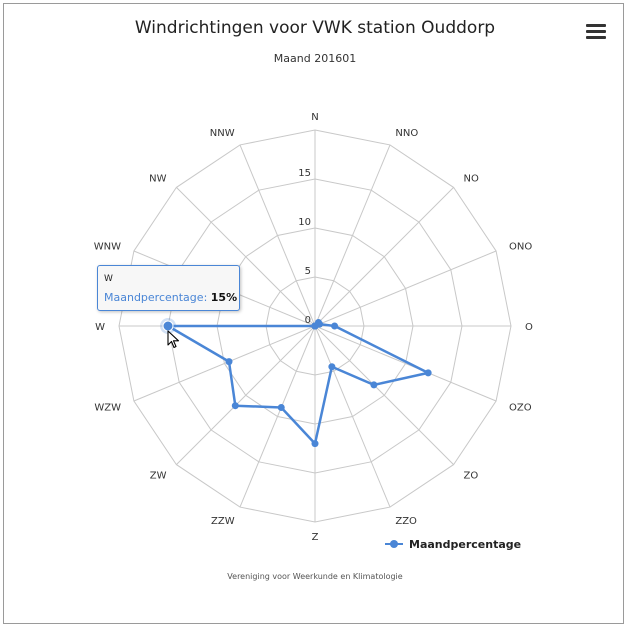 The height and width of the screenshot is (630, 630). I want to click on x-tick-label: NNO, so click(406, 133).